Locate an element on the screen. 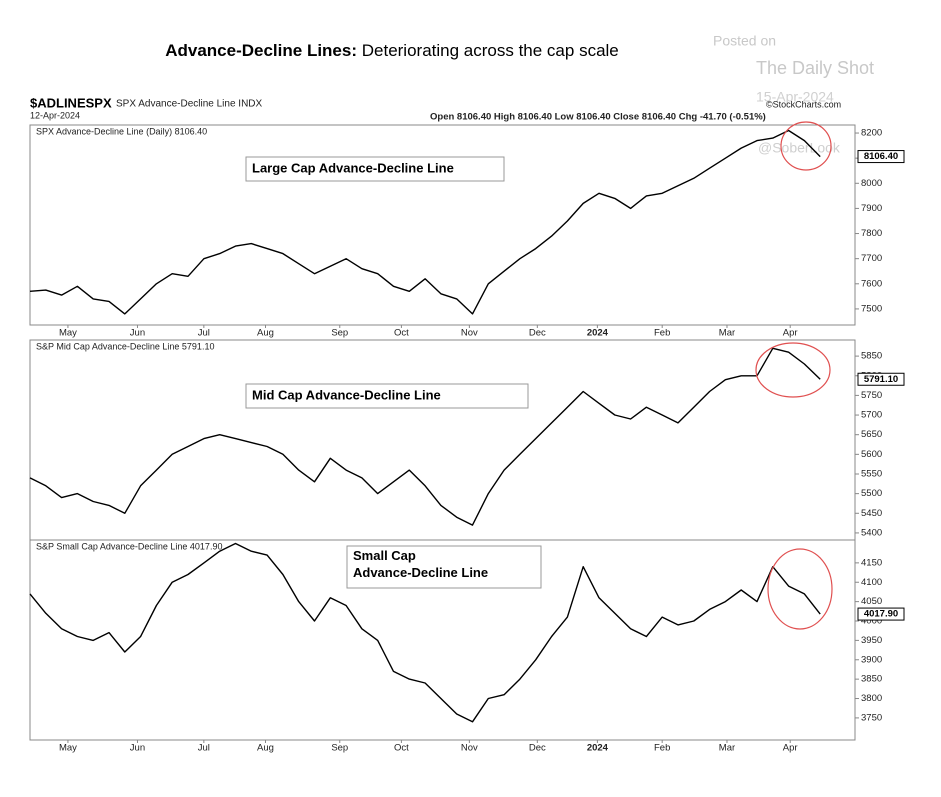 The image size is (941, 797). credit: ©StockCharts.com is located at coordinates (803, 104).